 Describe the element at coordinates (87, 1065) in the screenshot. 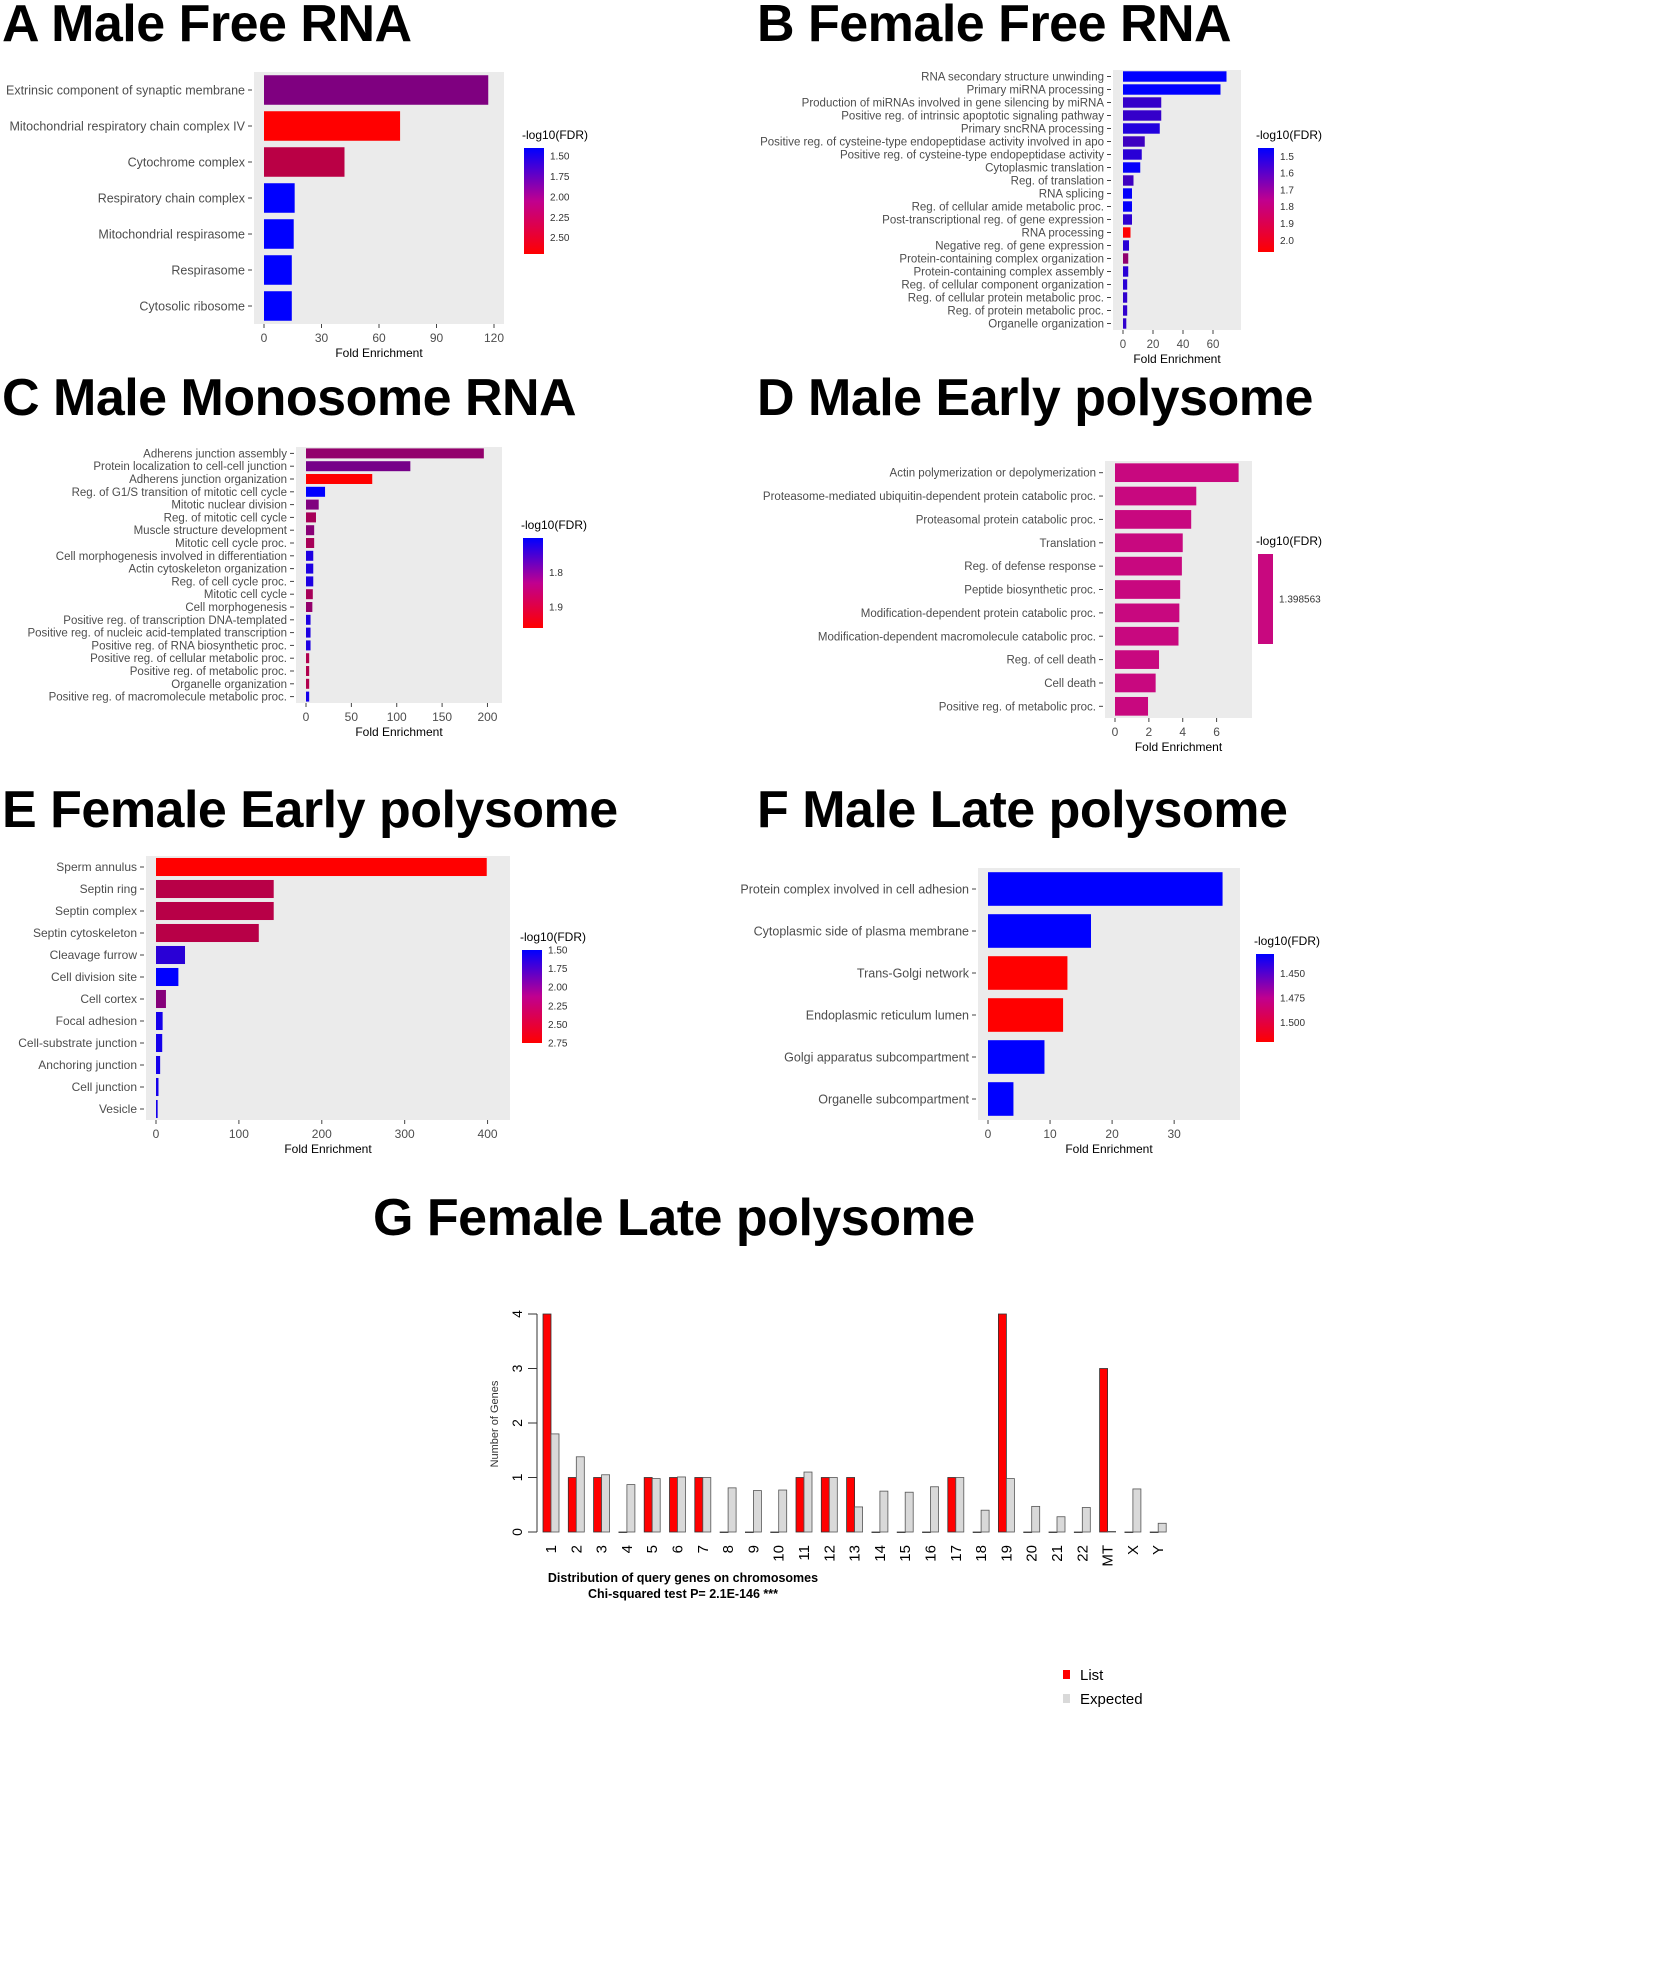

I see `category-label: Anchoring junction` at that location.